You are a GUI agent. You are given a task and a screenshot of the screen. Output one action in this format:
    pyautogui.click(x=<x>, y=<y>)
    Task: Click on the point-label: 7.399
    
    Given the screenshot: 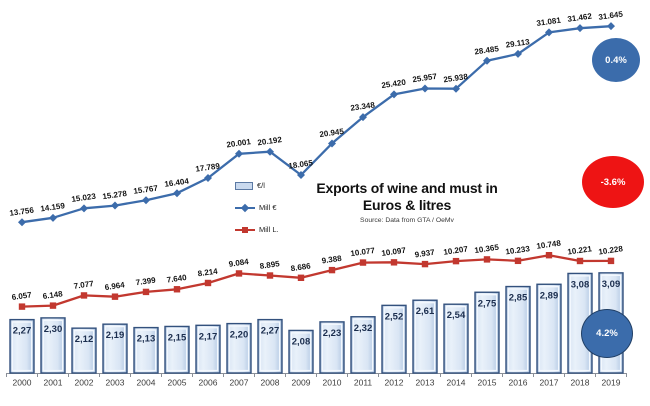 What is the action you would take?
    pyautogui.click(x=146, y=282)
    